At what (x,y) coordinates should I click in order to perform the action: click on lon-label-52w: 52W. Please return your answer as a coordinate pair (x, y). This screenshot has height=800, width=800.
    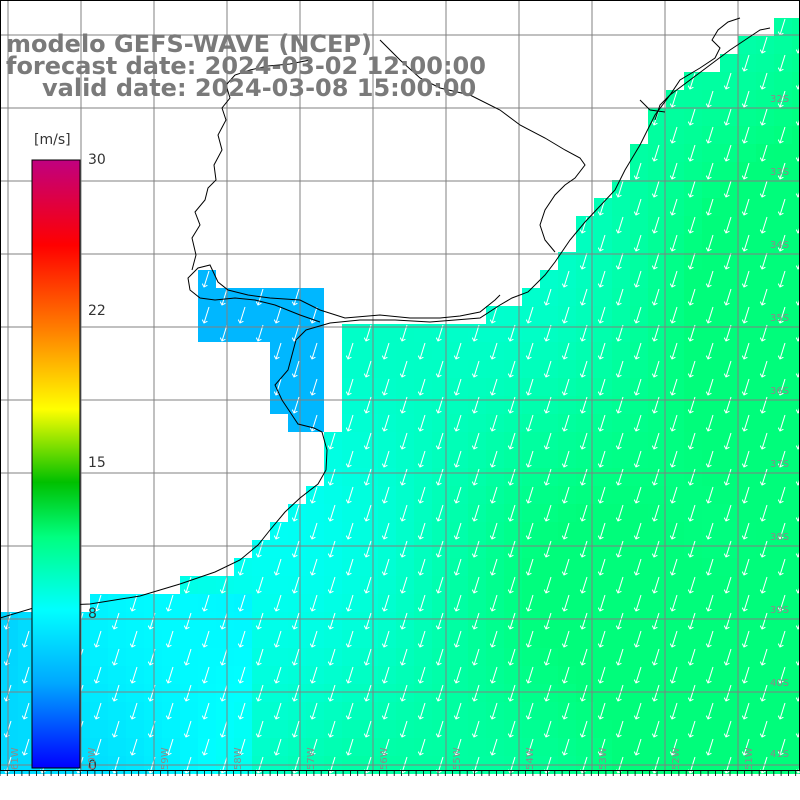
    Looking at the image, I should click on (676, 758).